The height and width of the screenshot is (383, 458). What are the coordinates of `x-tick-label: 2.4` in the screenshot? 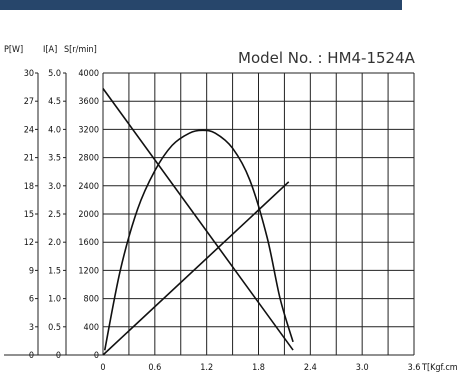 It's located at (310, 368).